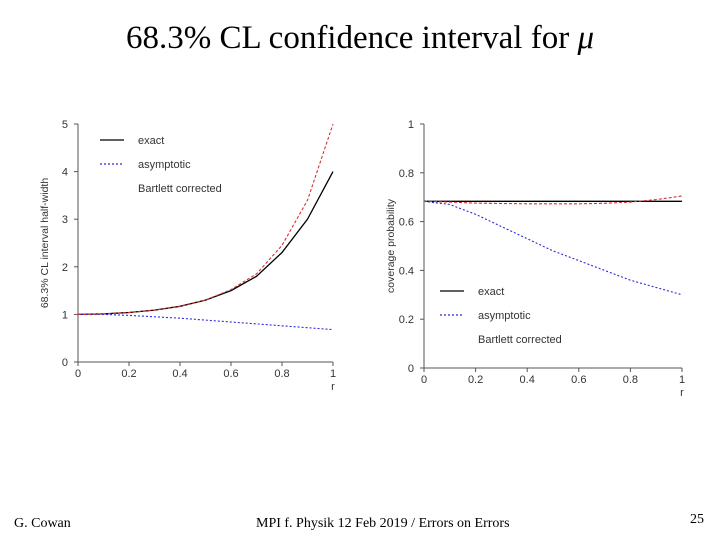 The width and height of the screenshot is (720, 540). I want to click on slide-title: 68.3% CL confidence interval for μ, so click(360, 38).